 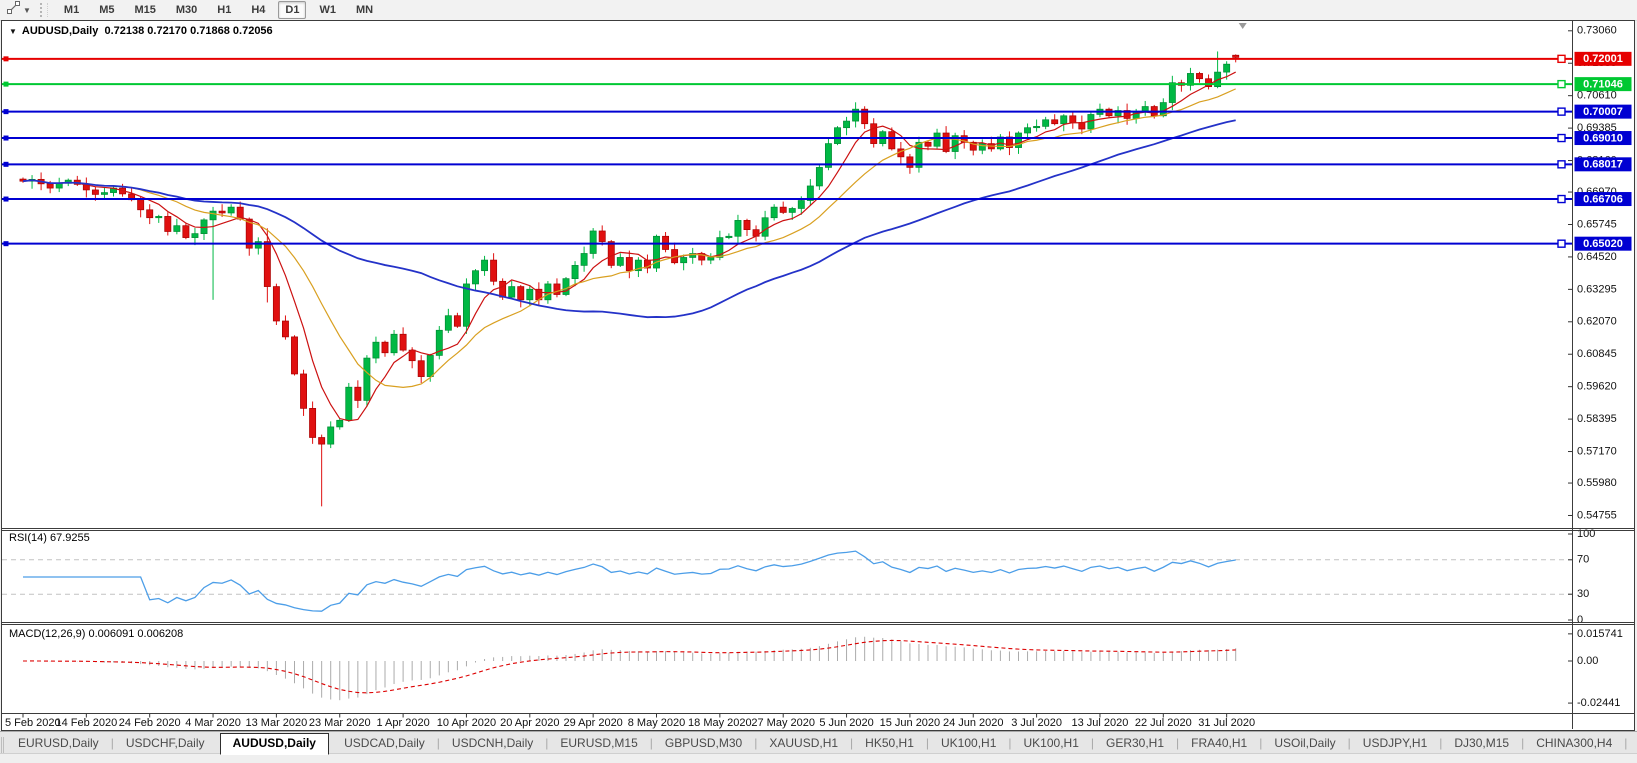 I want to click on chart-tab-FRA40-H1: FRA40,H1, so click(x=1219, y=743).